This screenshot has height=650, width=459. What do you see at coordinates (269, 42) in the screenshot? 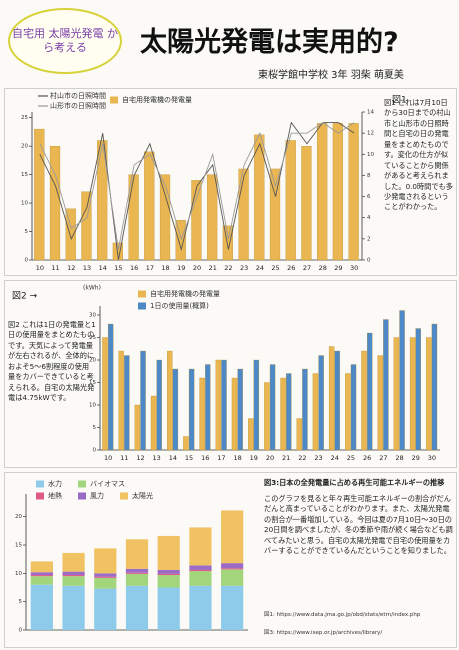
I see `page-title: 太陽光発電は実用的?` at bounding box center [269, 42].